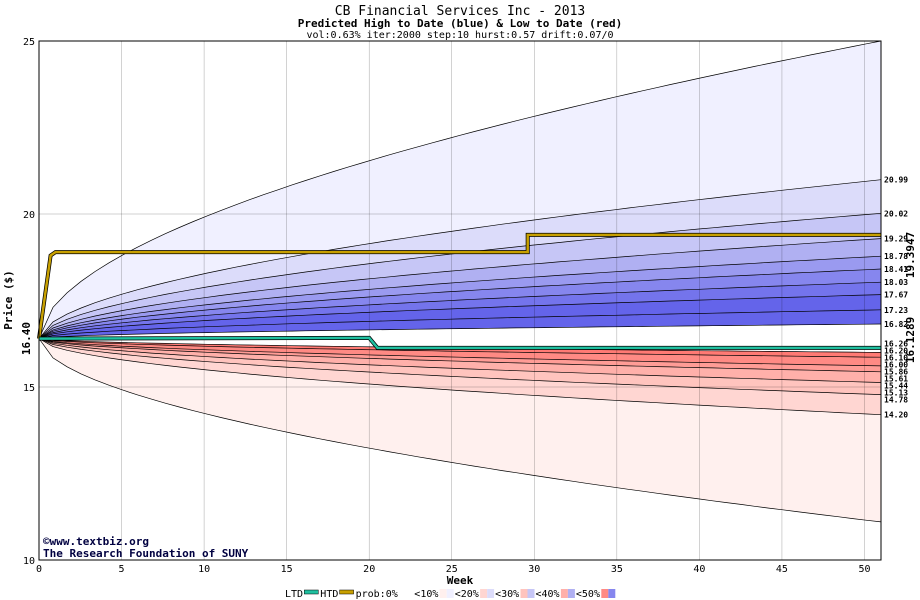  What do you see at coordinates (896, 239) in the screenshot?
I see `right-label-2: 19.29` at bounding box center [896, 239].